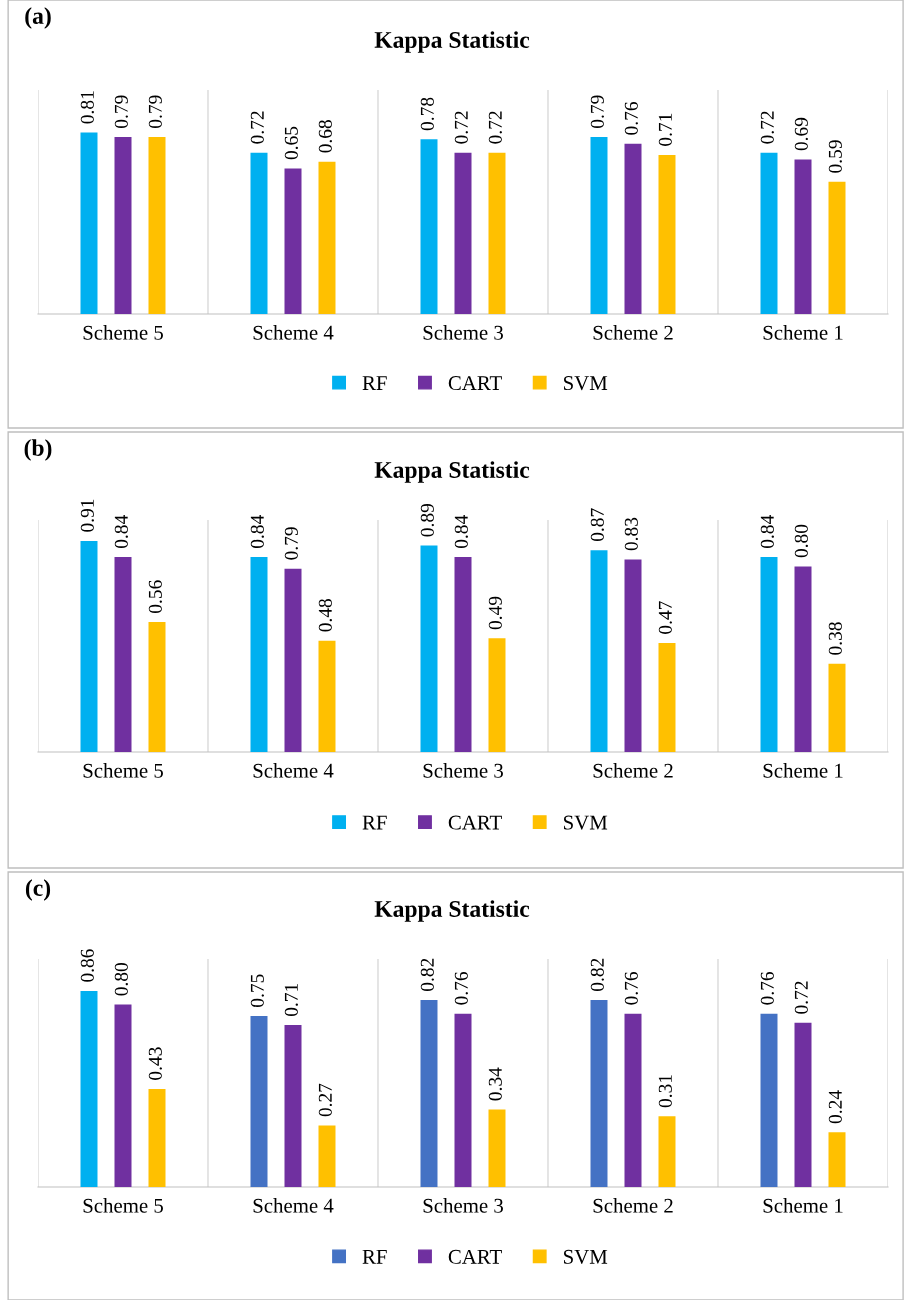  Describe the element at coordinates (87, 515) in the screenshot. I see `data-label: 0.91` at that location.